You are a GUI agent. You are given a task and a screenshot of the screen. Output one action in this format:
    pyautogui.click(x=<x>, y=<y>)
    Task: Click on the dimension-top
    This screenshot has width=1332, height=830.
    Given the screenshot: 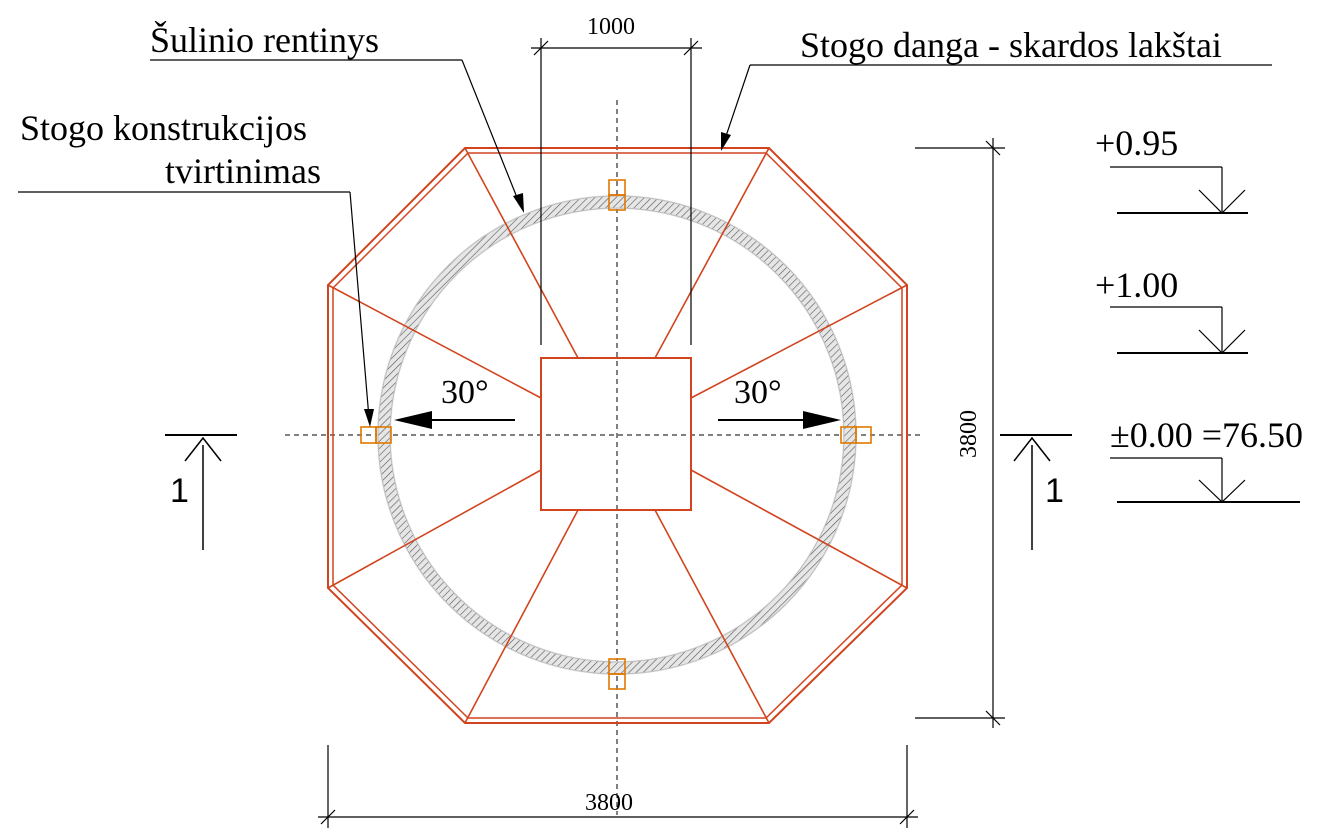 What is the action you would take?
    pyautogui.click(x=616, y=191)
    